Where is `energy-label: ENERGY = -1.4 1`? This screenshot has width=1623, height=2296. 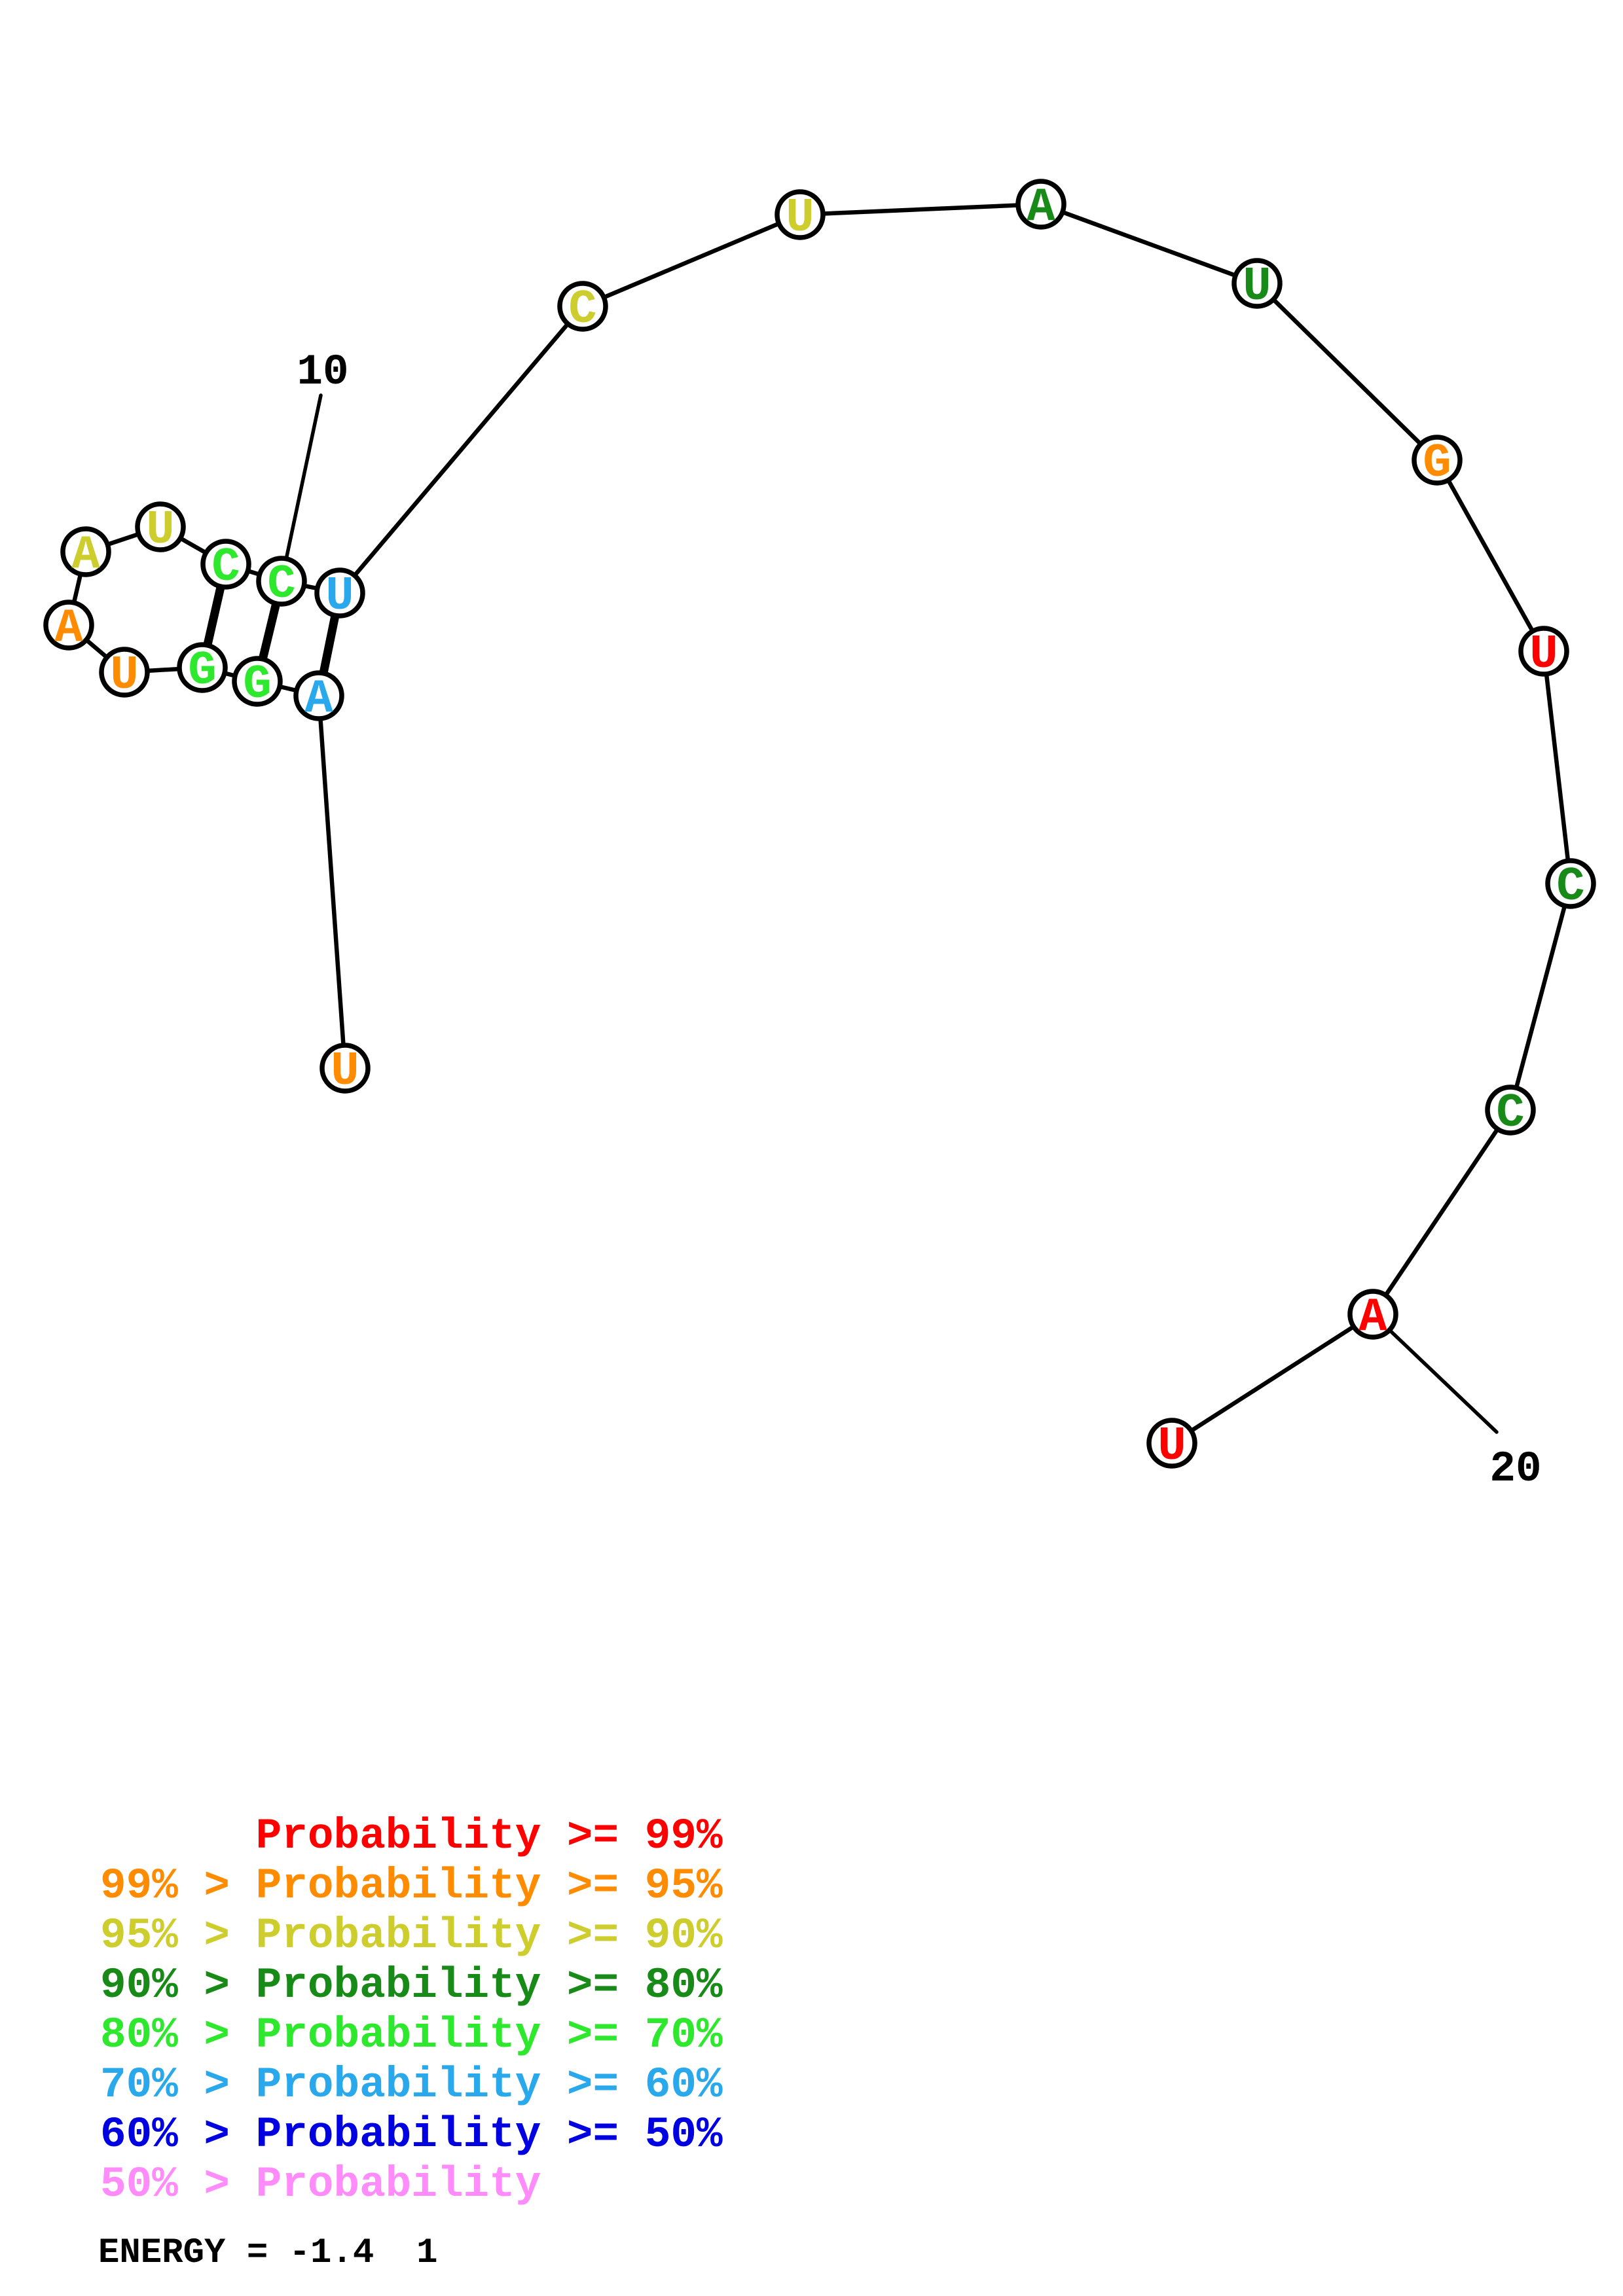
energy-label: ENERGY = -1.4 1 is located at coordinates (268, 2253).